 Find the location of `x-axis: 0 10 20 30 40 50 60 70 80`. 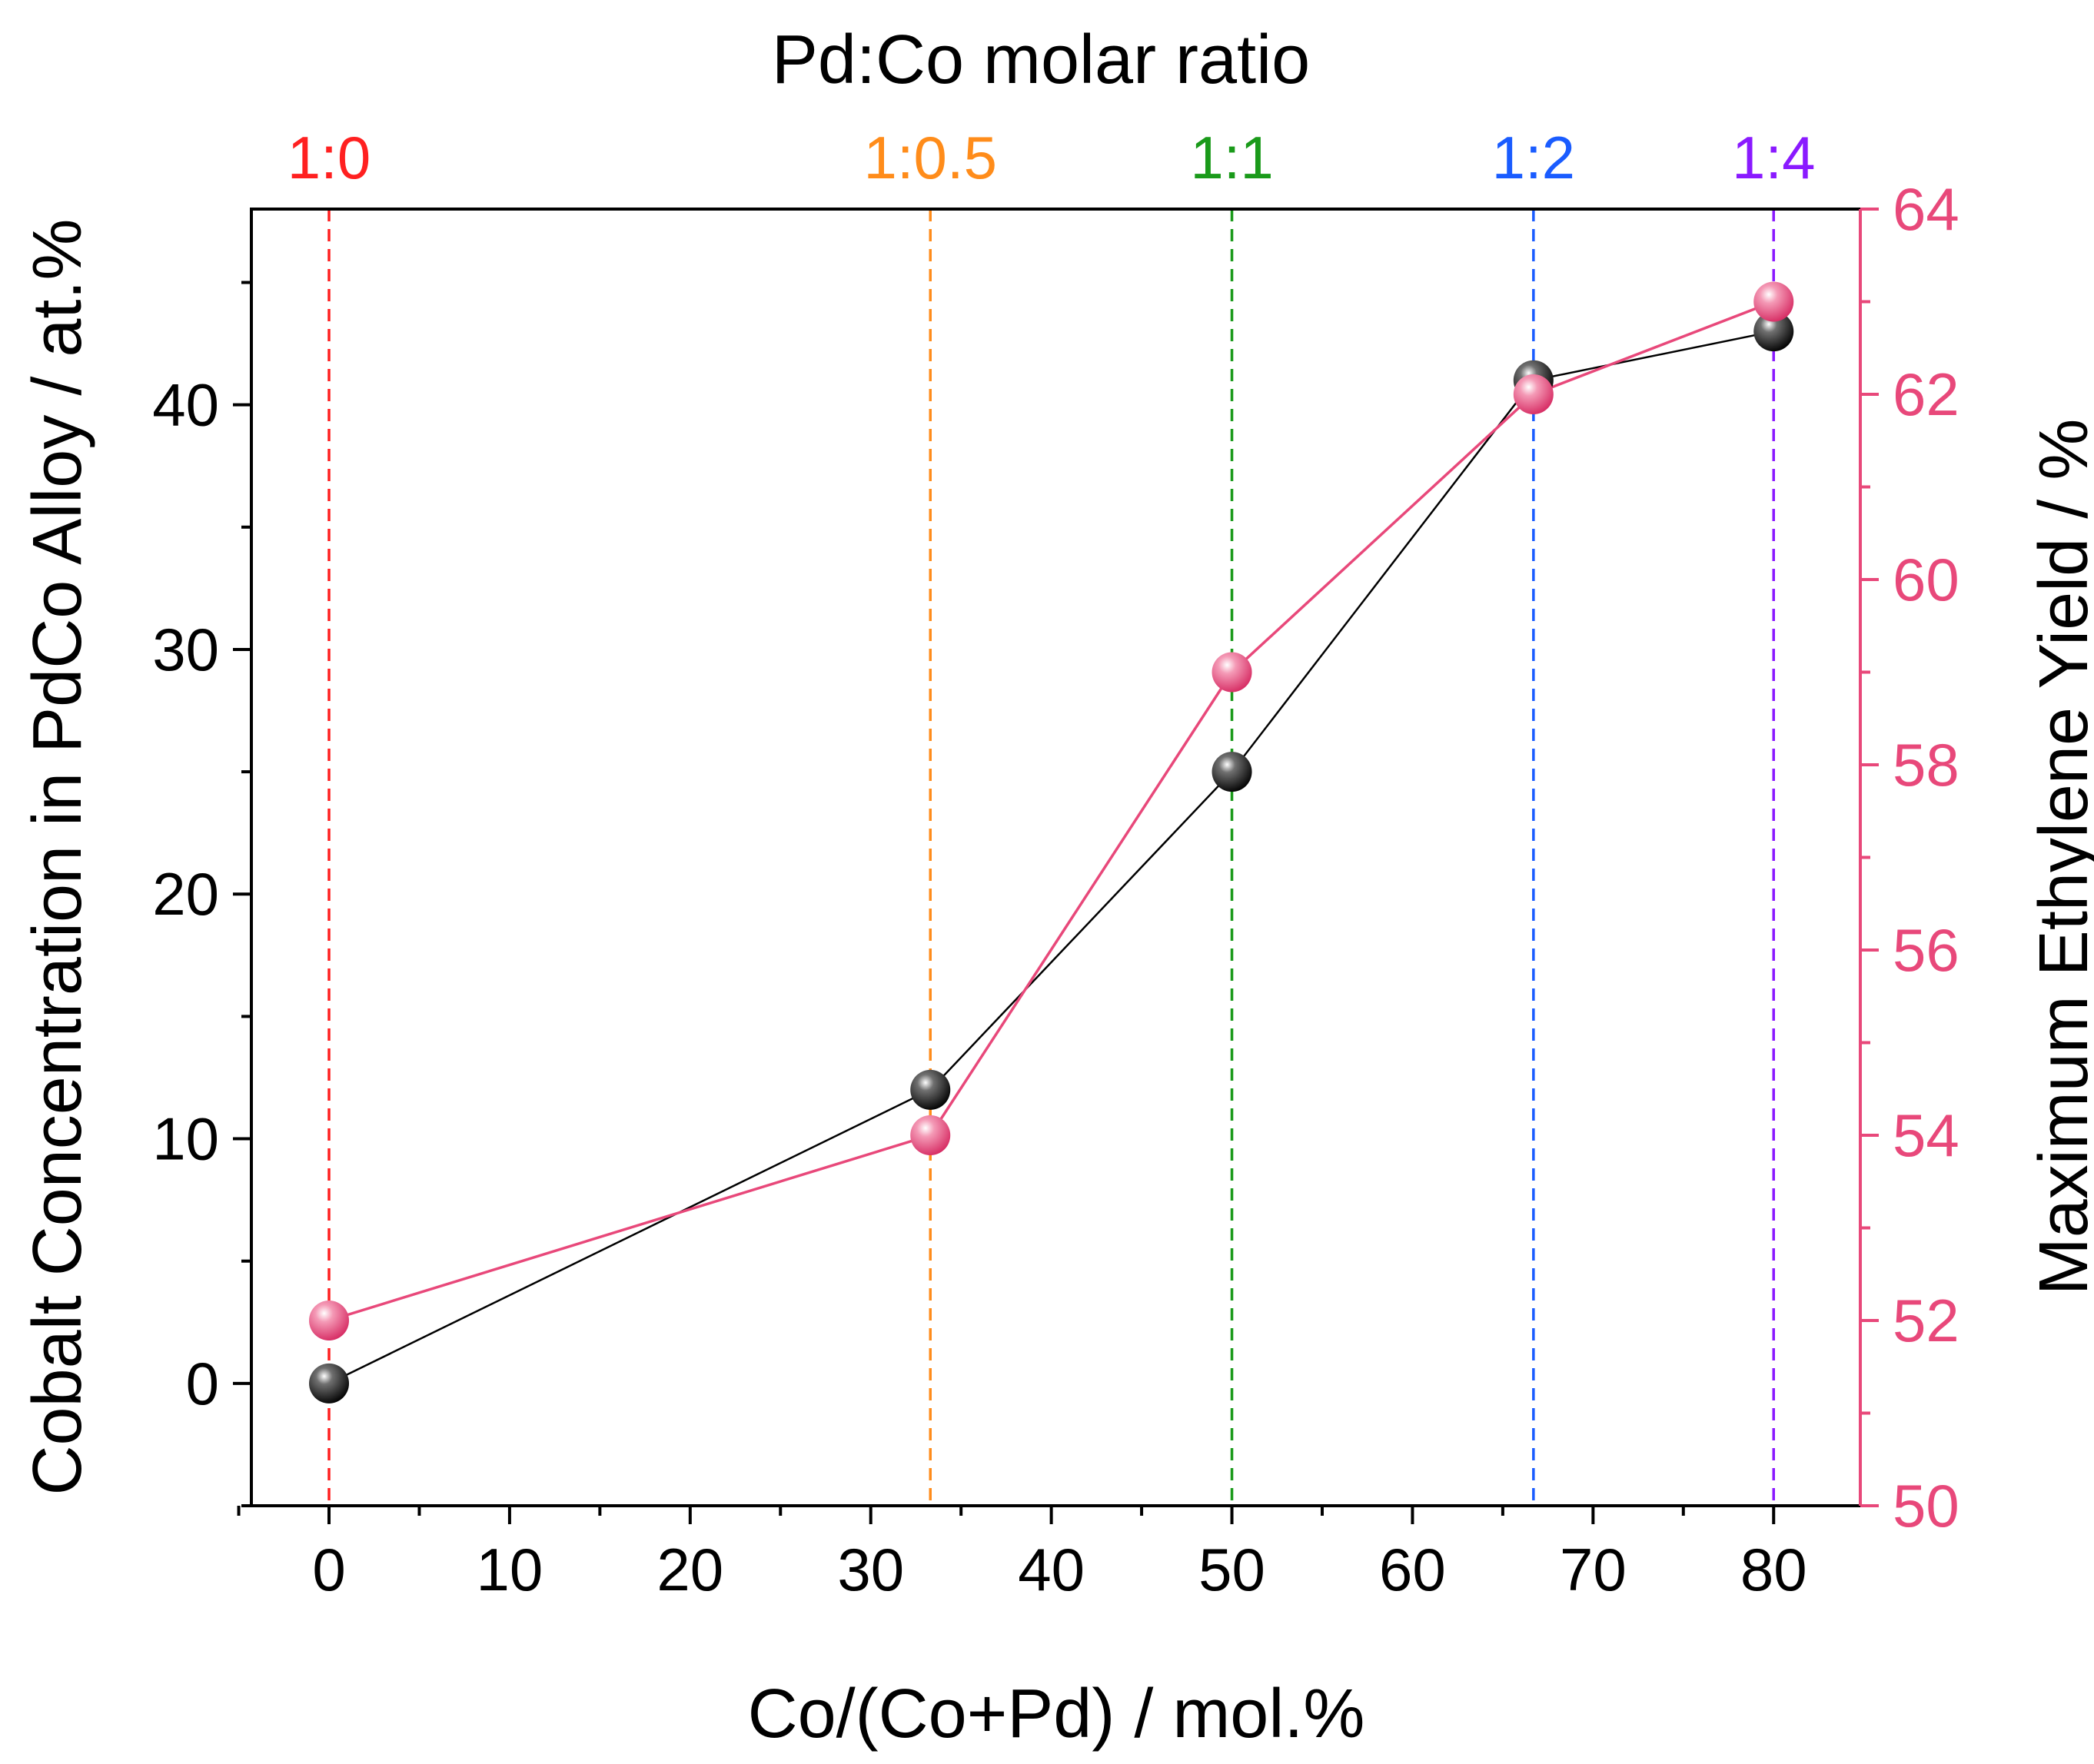

x-axis: 0 10 20 30 40 50 60 70 80 is located at coordinates (1022, 1554).